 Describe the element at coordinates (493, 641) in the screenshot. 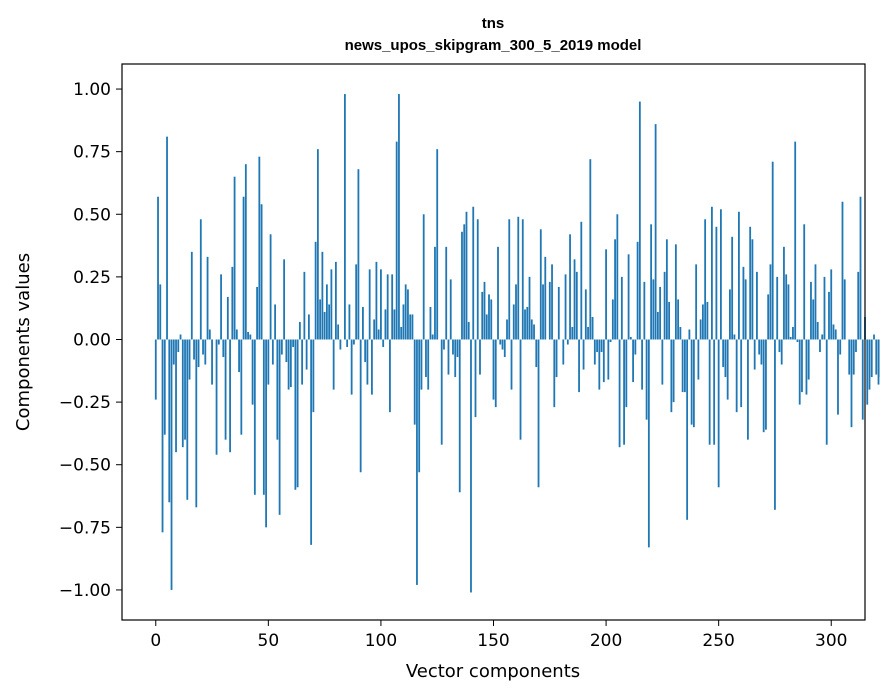

I see `x-tick-label-3: 150` at that location.